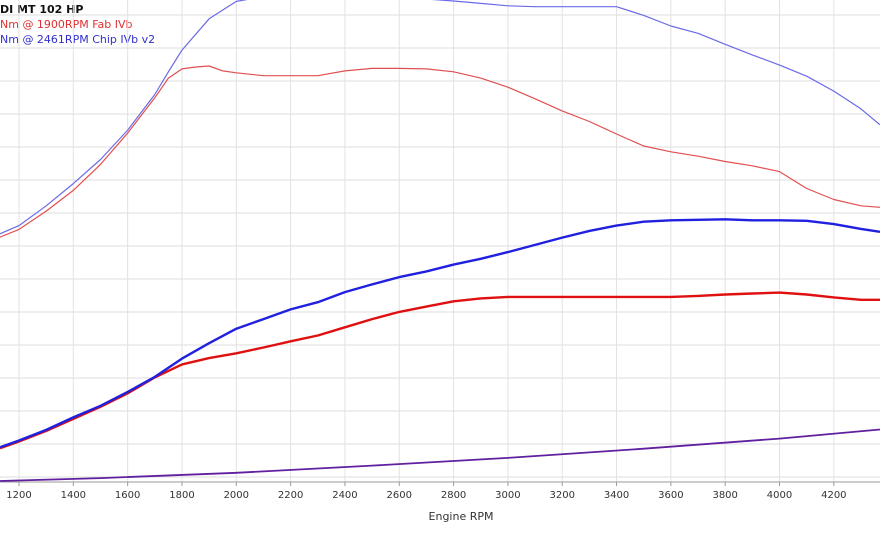  I want to click on legend-entry-fab: Nm @ 1900RPM Fab IVb, so click(66, 24).